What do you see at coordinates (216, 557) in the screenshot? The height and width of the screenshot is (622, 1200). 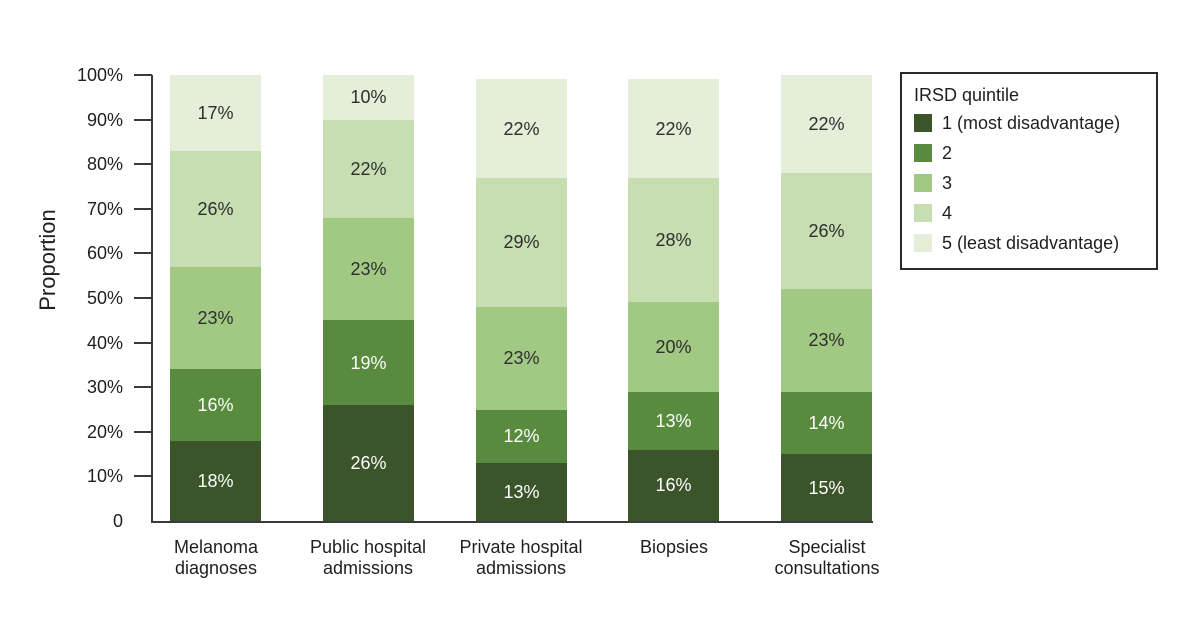 I see `category-label: Melanoma diagnoses` at bounding box center [216, 557].